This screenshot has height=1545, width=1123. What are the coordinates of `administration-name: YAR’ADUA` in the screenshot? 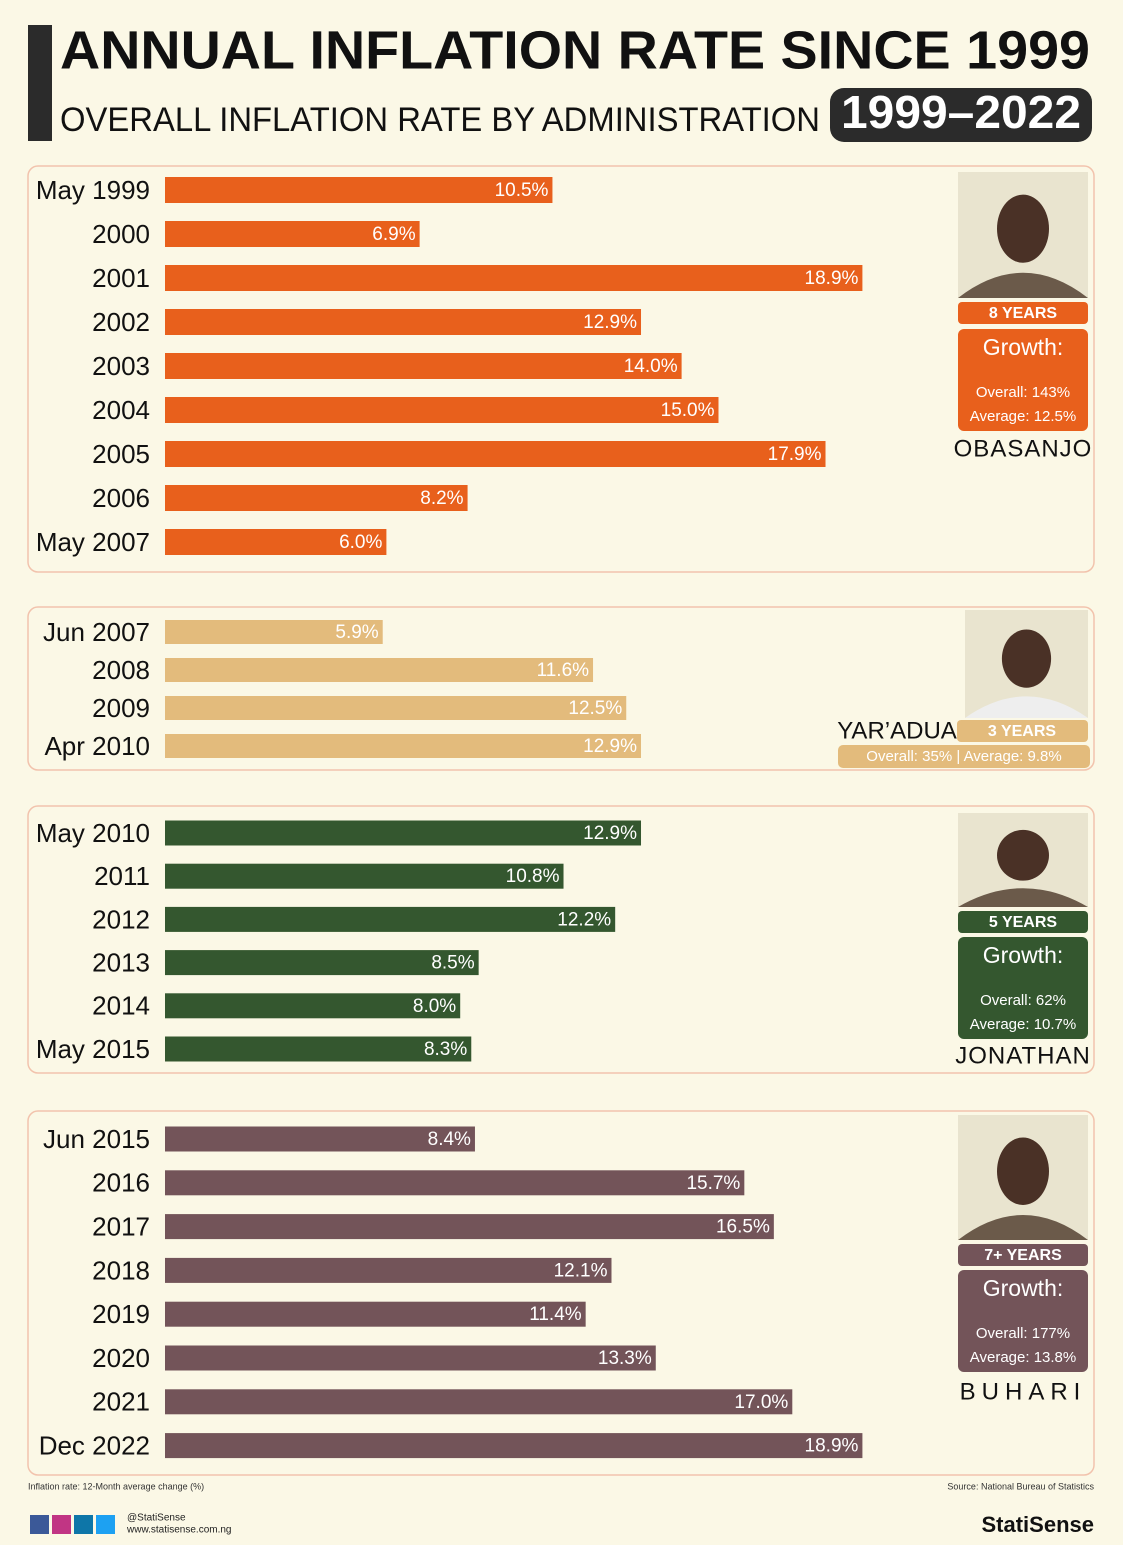 It's located at (897, 730).